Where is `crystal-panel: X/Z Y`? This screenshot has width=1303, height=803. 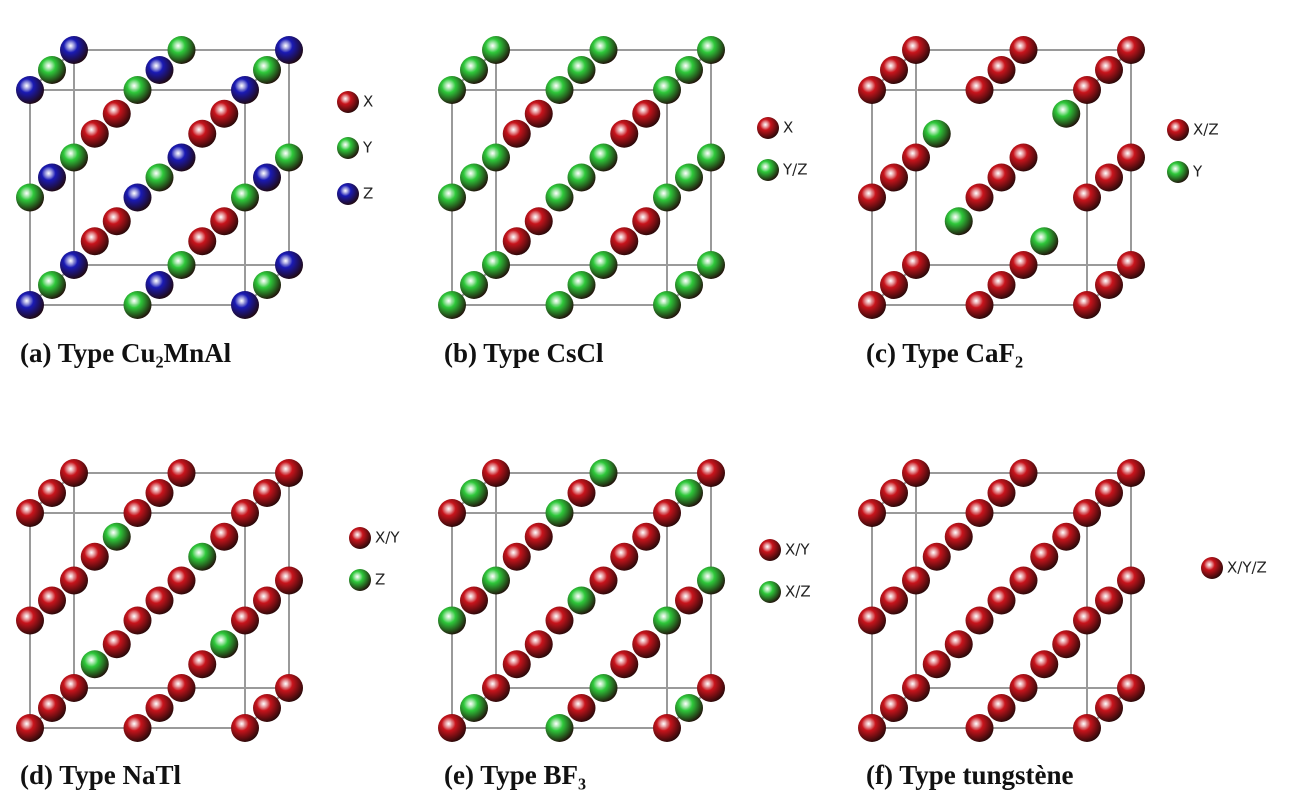 crystal-panel: X/Z Y is located at coordinates (1038, 177).